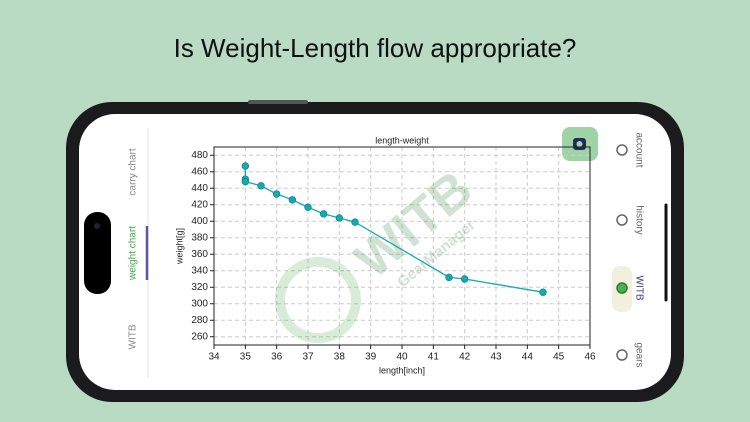 This screenshot has height=422, width=750. Describe the element at coordinates (590, 357) in the screenshot. I see `x-tick-label: 46` at that location.